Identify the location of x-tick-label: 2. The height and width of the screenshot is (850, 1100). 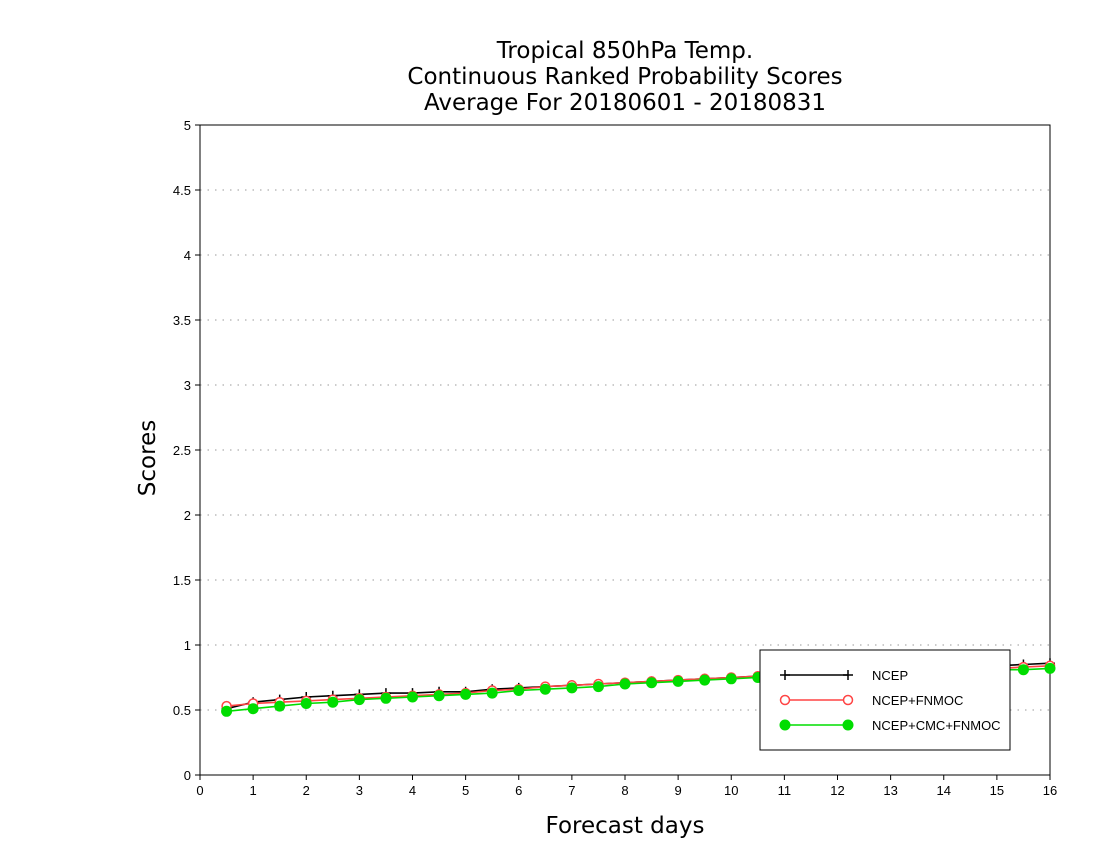
(306, 790).